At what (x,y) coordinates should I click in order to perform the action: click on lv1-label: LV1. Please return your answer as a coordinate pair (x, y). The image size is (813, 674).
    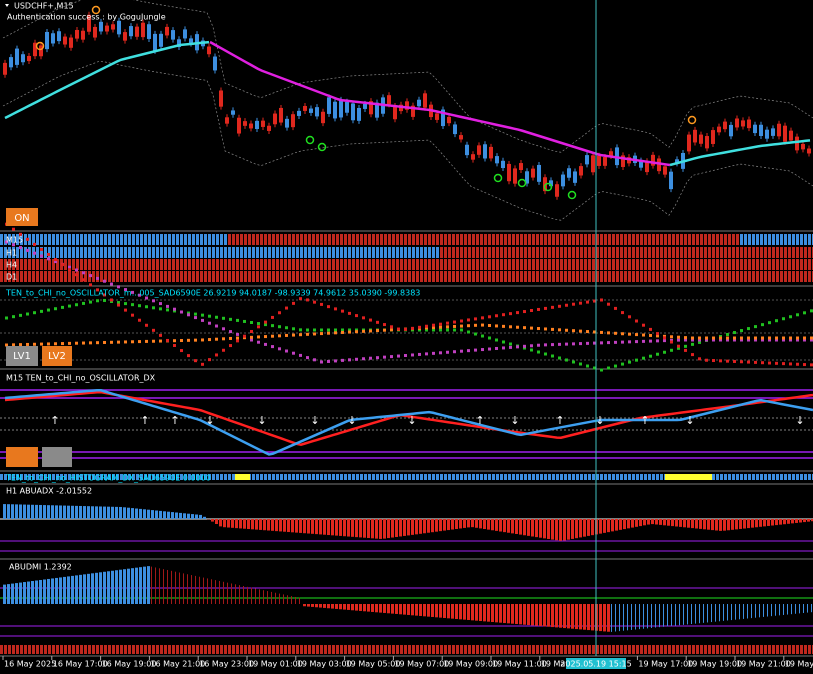
    Looking at the image, I should click on (22, 356).